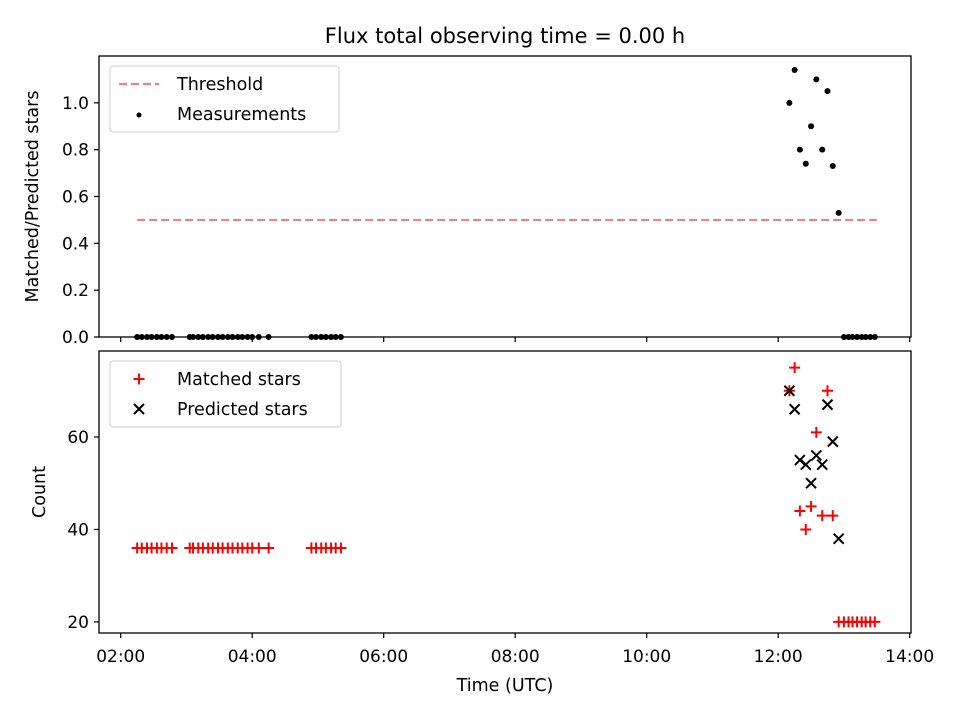 The image size is (960, 720). What do you see at coordinates (78, 530) in the screenshot?
I see `y-tick-label: 40` at bounding box center [78, 530].